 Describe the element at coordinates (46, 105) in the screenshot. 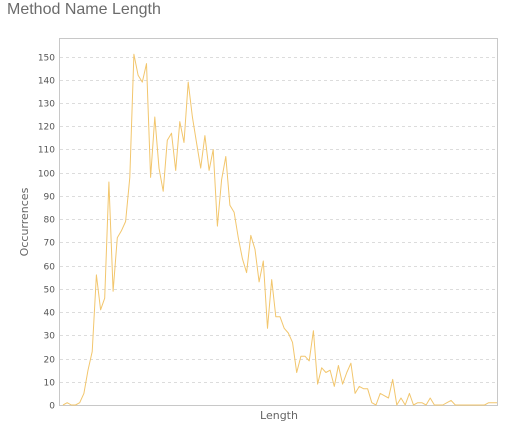

I see `y-tick-label: 130` at that location.